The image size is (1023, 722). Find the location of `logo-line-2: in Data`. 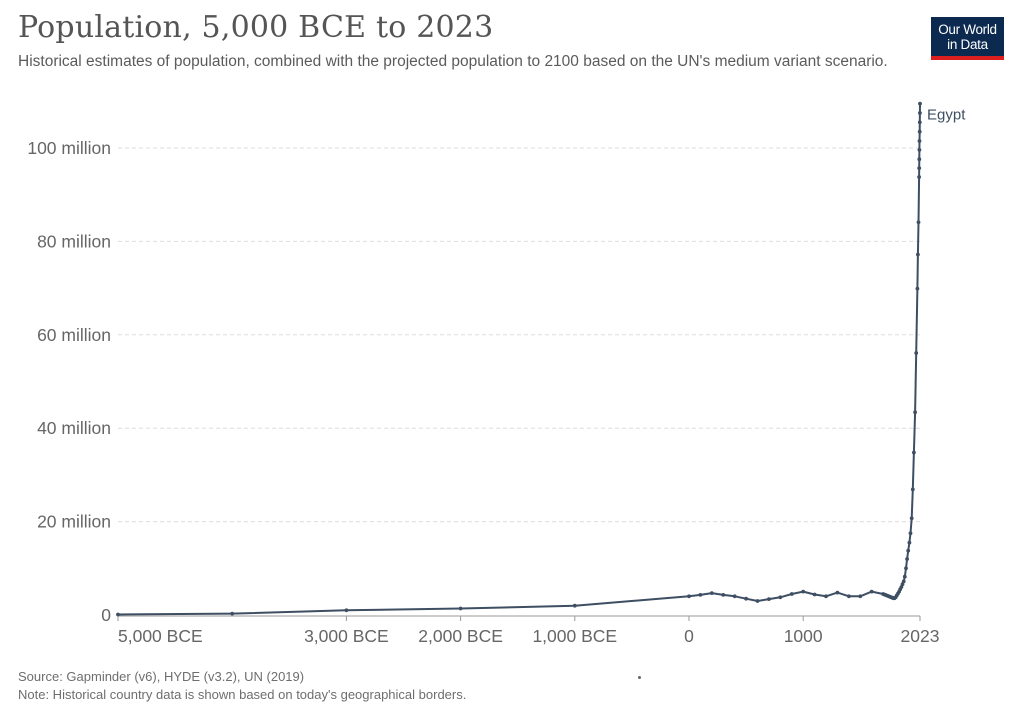

logo-line-2: in Data is located at coordinates (967, 44).